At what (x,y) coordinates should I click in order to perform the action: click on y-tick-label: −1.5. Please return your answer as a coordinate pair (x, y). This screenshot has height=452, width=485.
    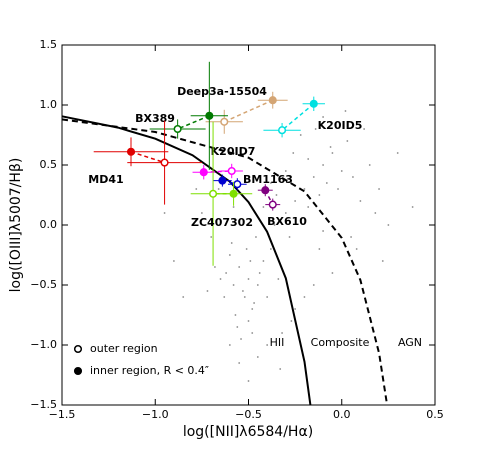
    Looking at the image, I should click on (43, 404).